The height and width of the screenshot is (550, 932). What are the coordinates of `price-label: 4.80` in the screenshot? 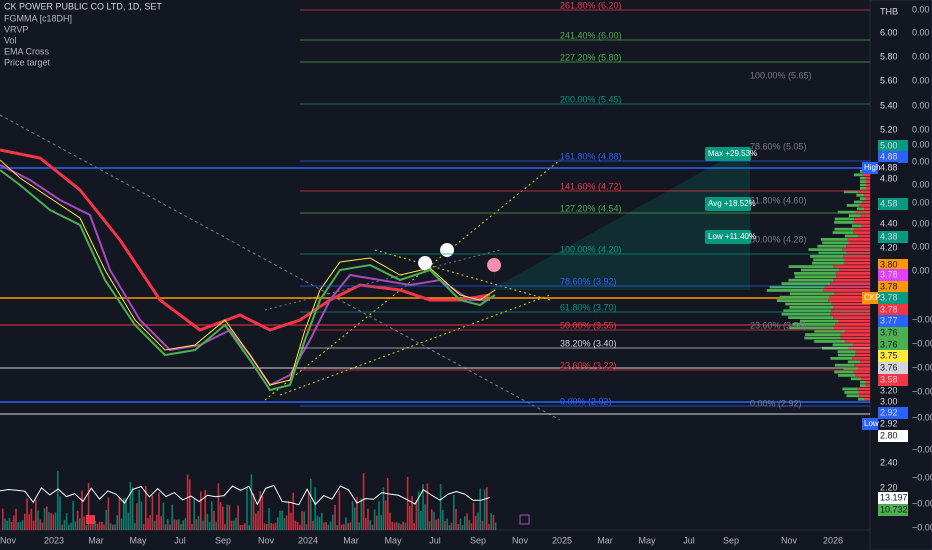 It's located at (889, 178).